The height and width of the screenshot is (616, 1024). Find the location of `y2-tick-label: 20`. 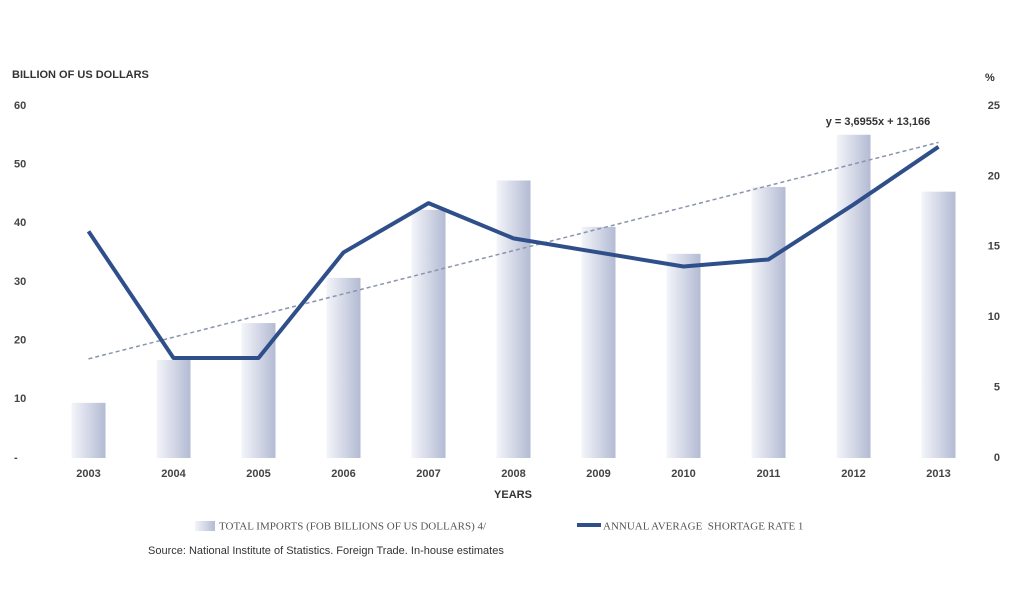

y2-tick-label: 20 is located at coordinates (994, 176).